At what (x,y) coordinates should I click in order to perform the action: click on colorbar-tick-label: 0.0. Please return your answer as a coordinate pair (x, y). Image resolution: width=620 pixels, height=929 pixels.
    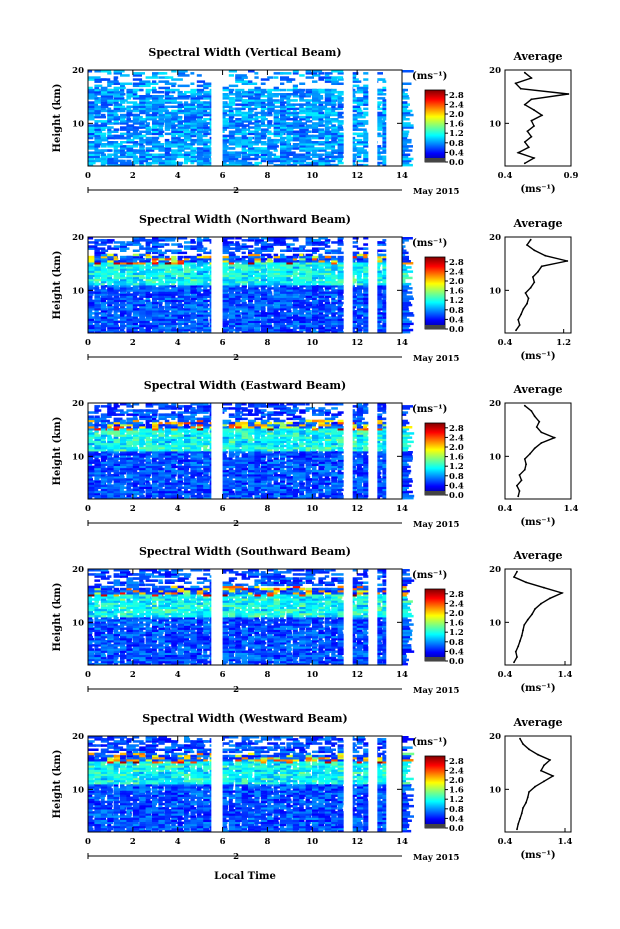
    Looking at the image, I should click on (456, 163).